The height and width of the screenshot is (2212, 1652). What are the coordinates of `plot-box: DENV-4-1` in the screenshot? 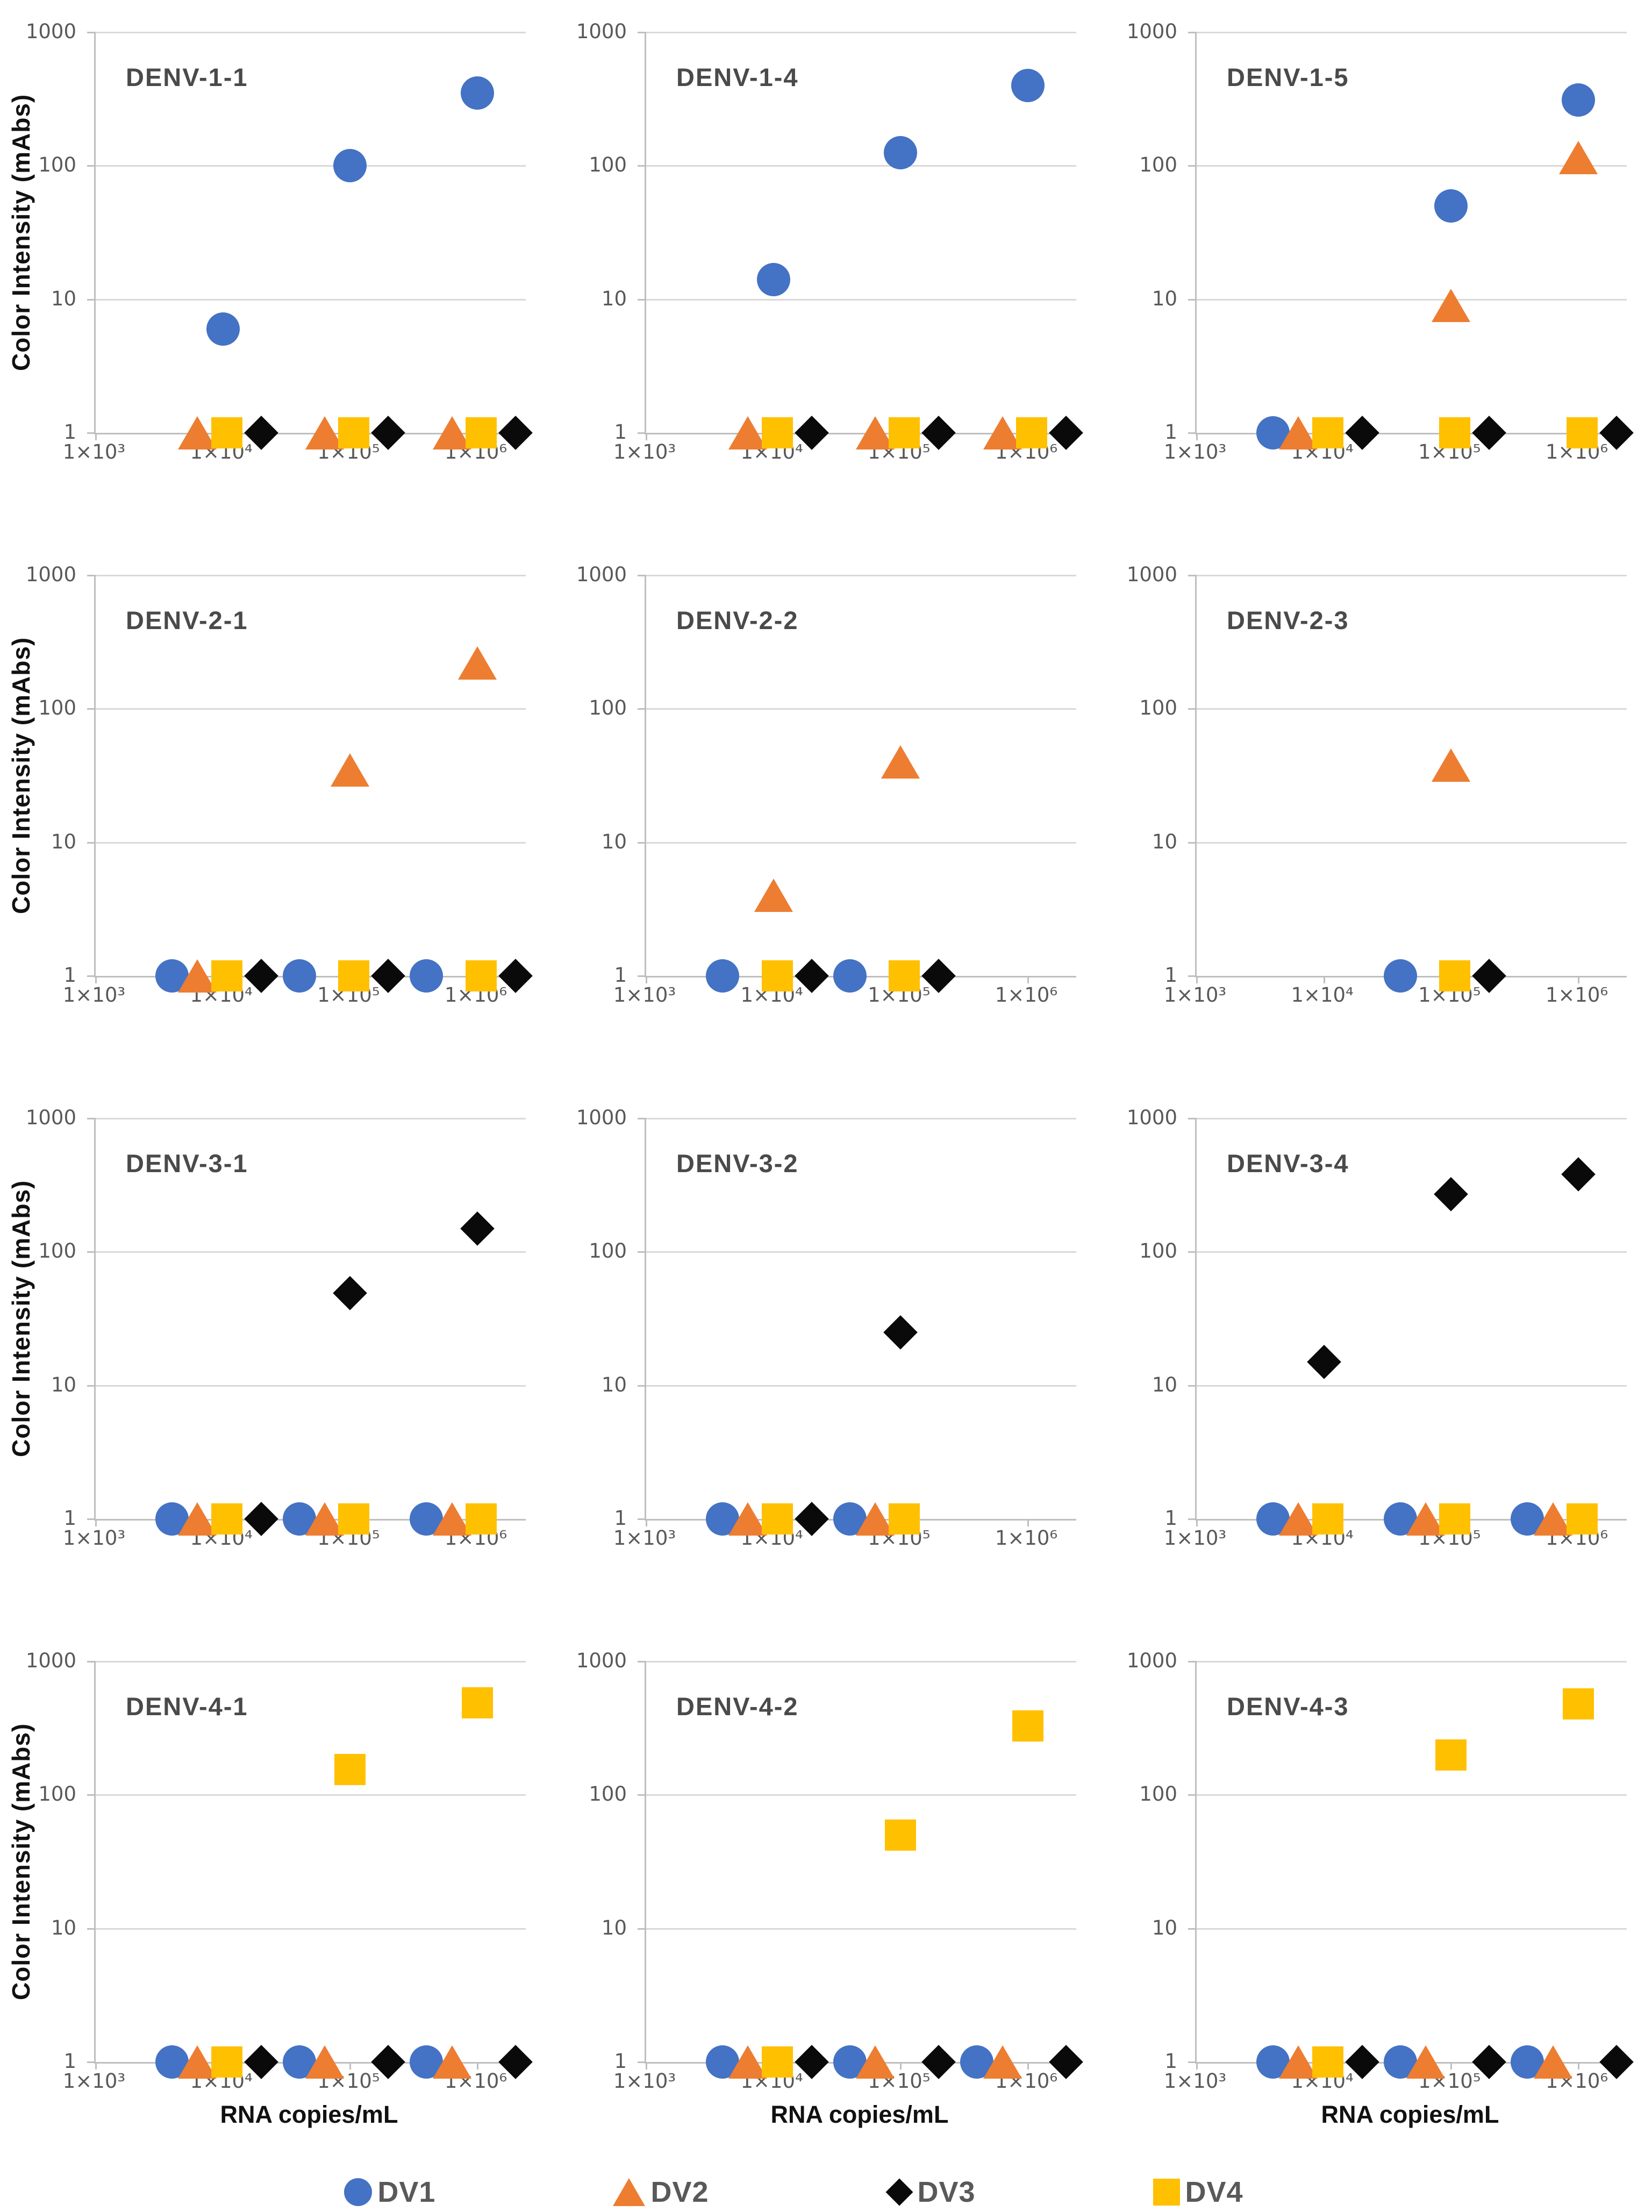 It's located at (310, 1870).